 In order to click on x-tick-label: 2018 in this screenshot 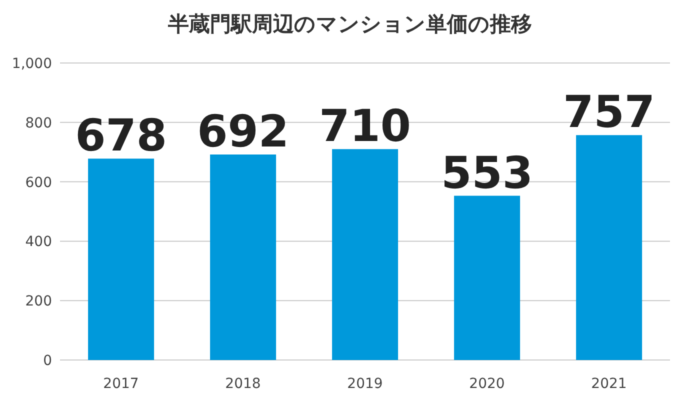, I will do `click(243, 384)`.